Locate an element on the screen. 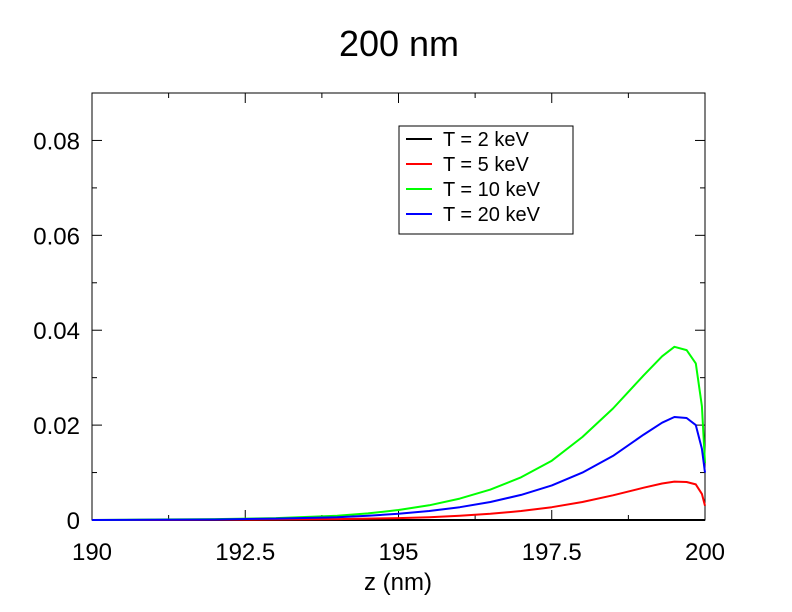  y-tick-label: 0.08 is located at coordinates (56, 141).